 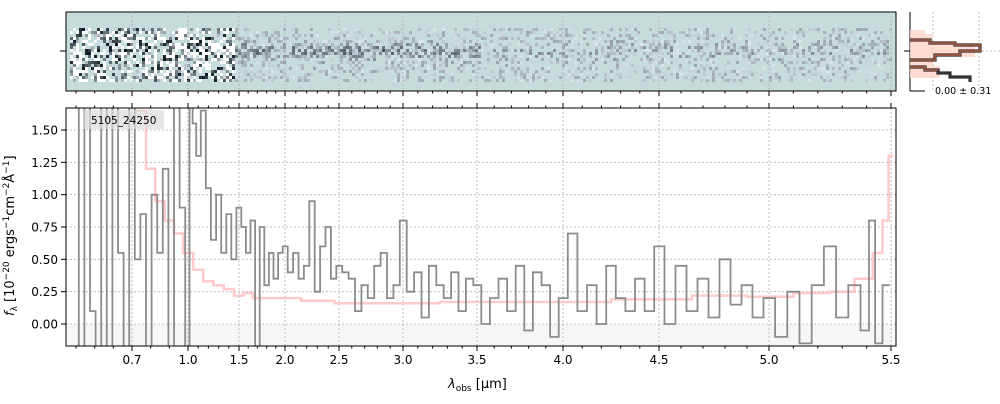 I want to click on object-label: 5105_24250, so click(x=123, y=121).